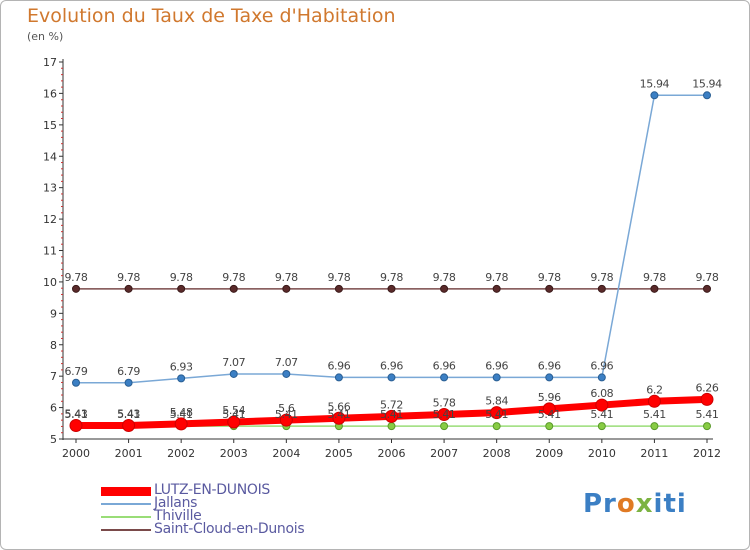 The width and height of the screenshot is (750, 550). Describe the element at coordinates (549, 453) in the screenshot. I see `x-tick-label: 2009` at that location.